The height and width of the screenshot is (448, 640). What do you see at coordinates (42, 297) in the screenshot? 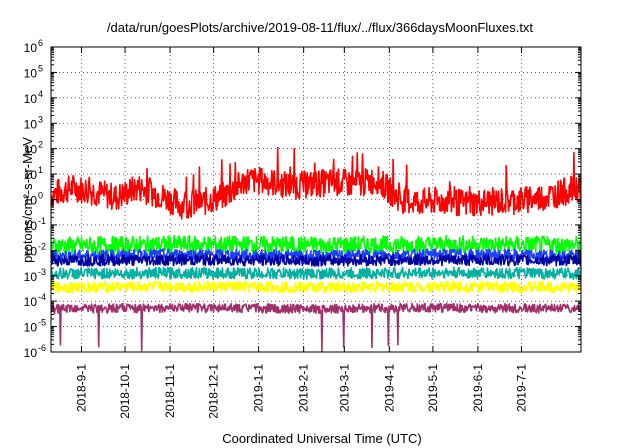
I see `y-tick-exponent: -4` at bounding box center [42, 297].